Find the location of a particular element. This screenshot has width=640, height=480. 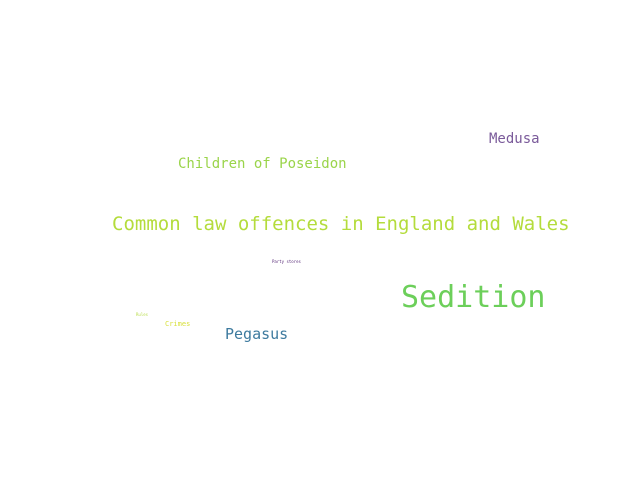

word-party-stores: Party stores is located at coordinates (286, 261).